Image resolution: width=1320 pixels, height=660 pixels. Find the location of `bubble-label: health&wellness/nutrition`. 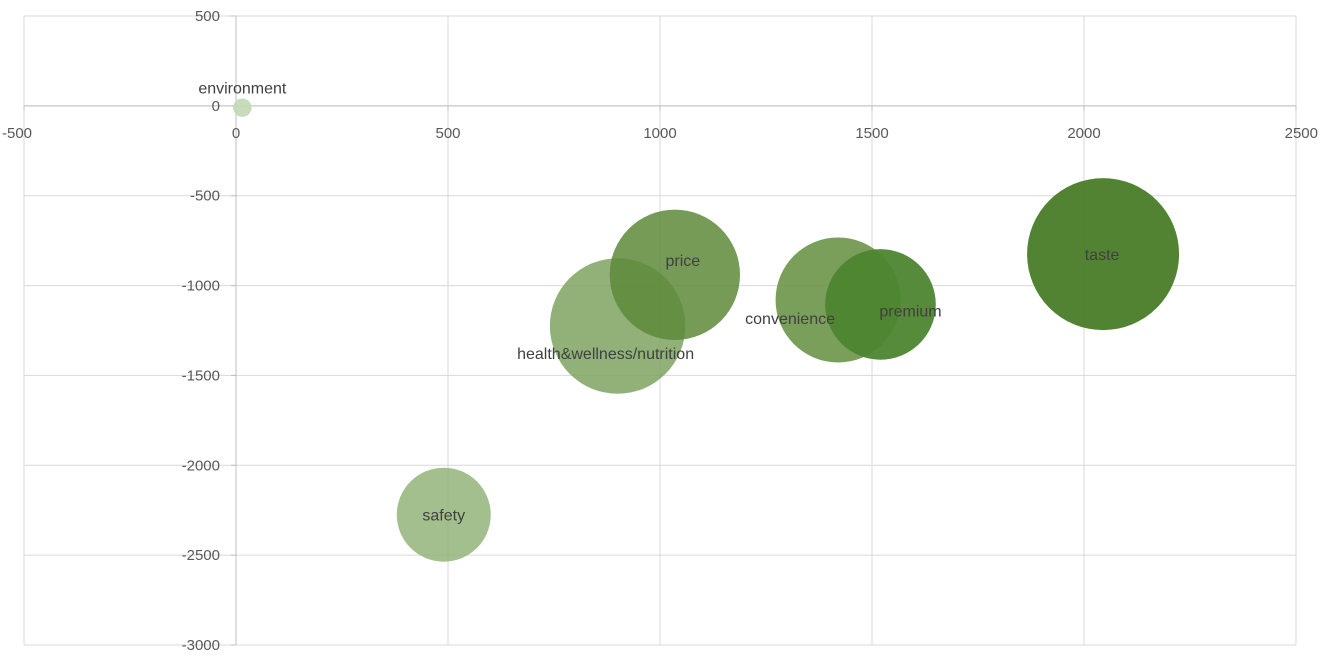

bubble-label: health&wellness/nutrition is located at coordinates (605, 354).